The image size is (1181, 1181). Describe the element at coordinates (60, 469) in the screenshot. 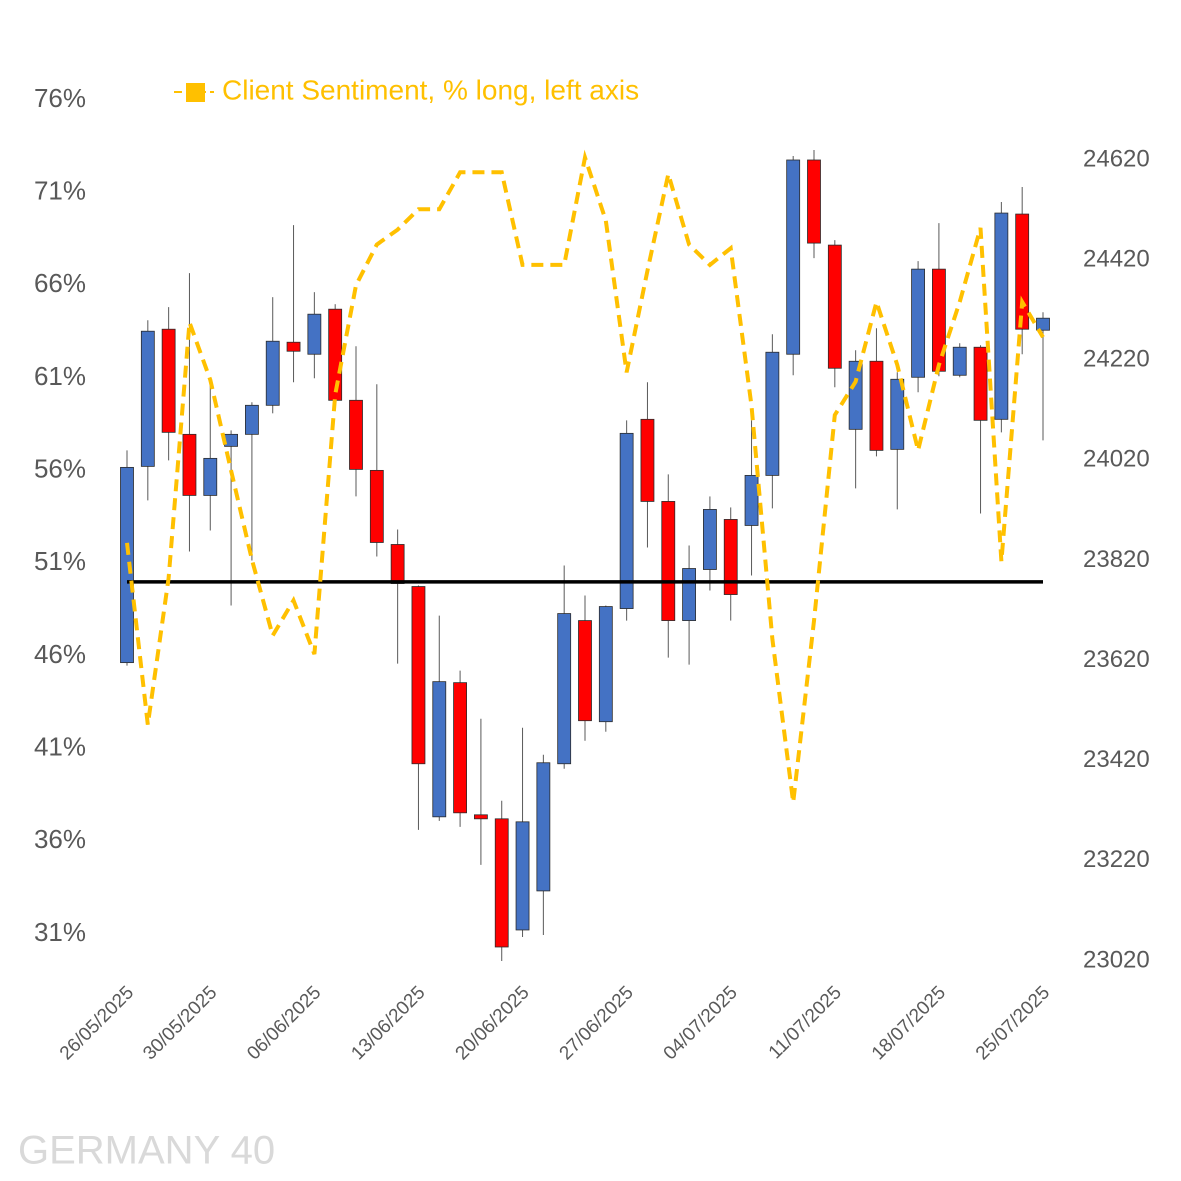

I see `y-tick-label: 56%` at that location.